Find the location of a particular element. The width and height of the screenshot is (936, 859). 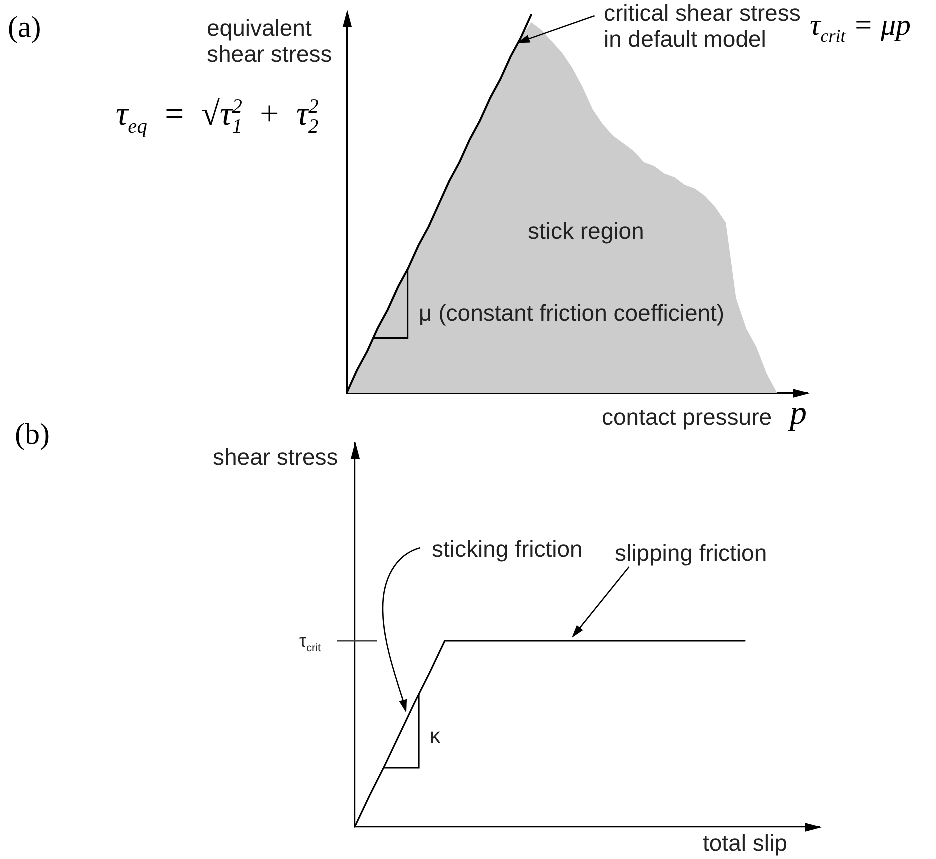

annotation: critical shear stress in default model is located at coordinates (703, 26).